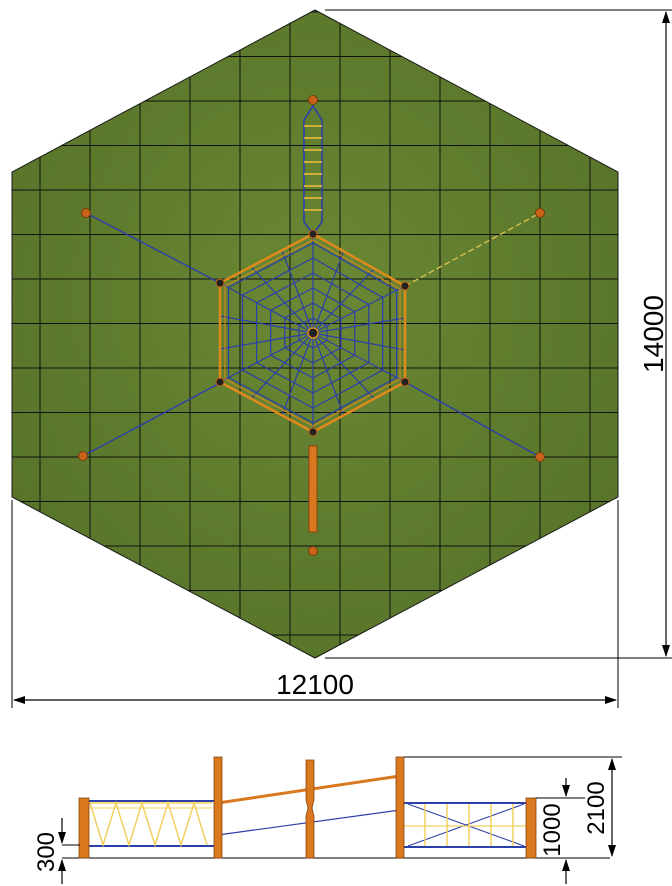 This screenshot has height=886, width=672. Describe the element at coordinates (596, 807) in the screenshot. I see `dim-2100-label: 2100` at that location.